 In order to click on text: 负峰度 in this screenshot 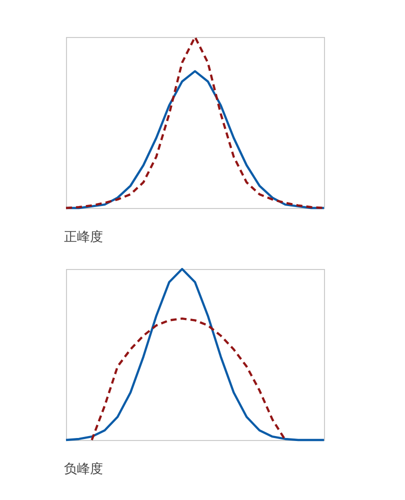, I will do `click(83, 469)`.